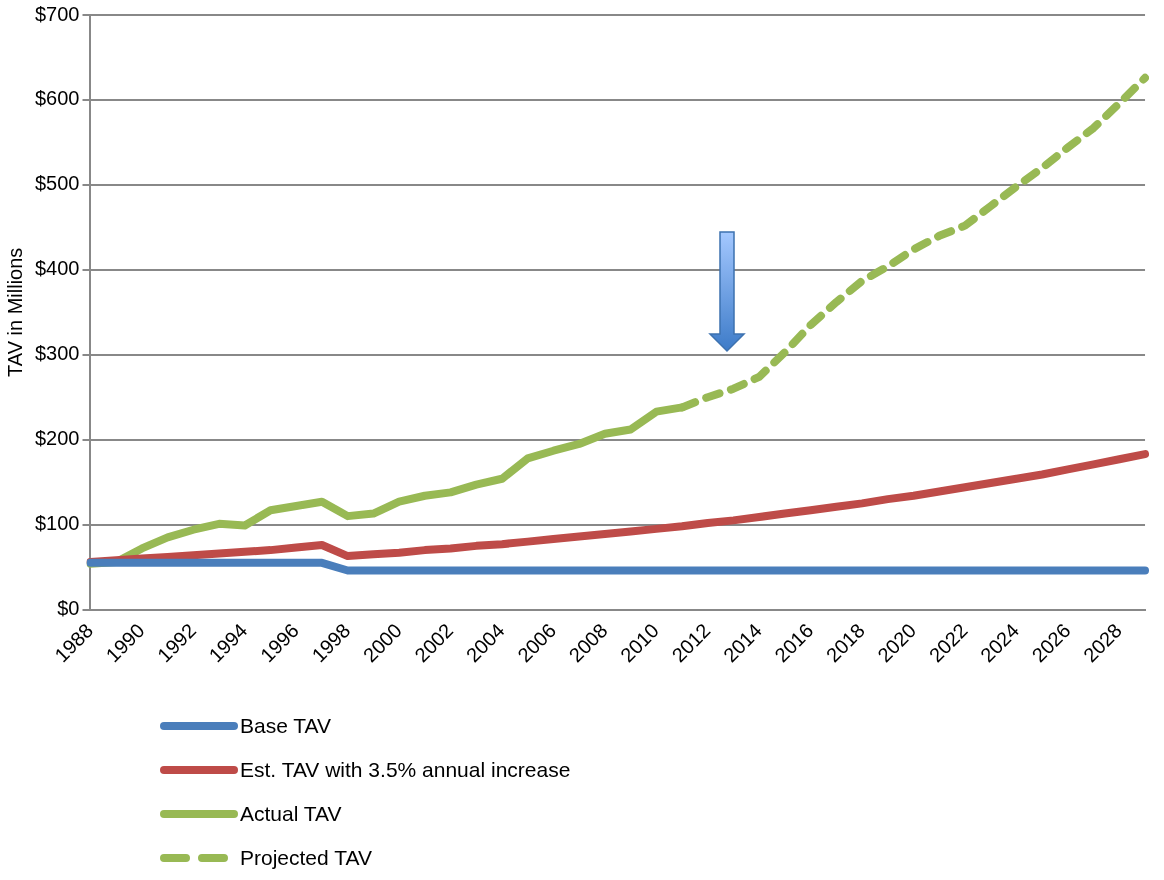 The width and height of the screenshot is (1164, 880). What do you see at coordinates (291, 814) in the screenshot?
I see `legend-label: Actual TAV` at bounding box center [291, 814].